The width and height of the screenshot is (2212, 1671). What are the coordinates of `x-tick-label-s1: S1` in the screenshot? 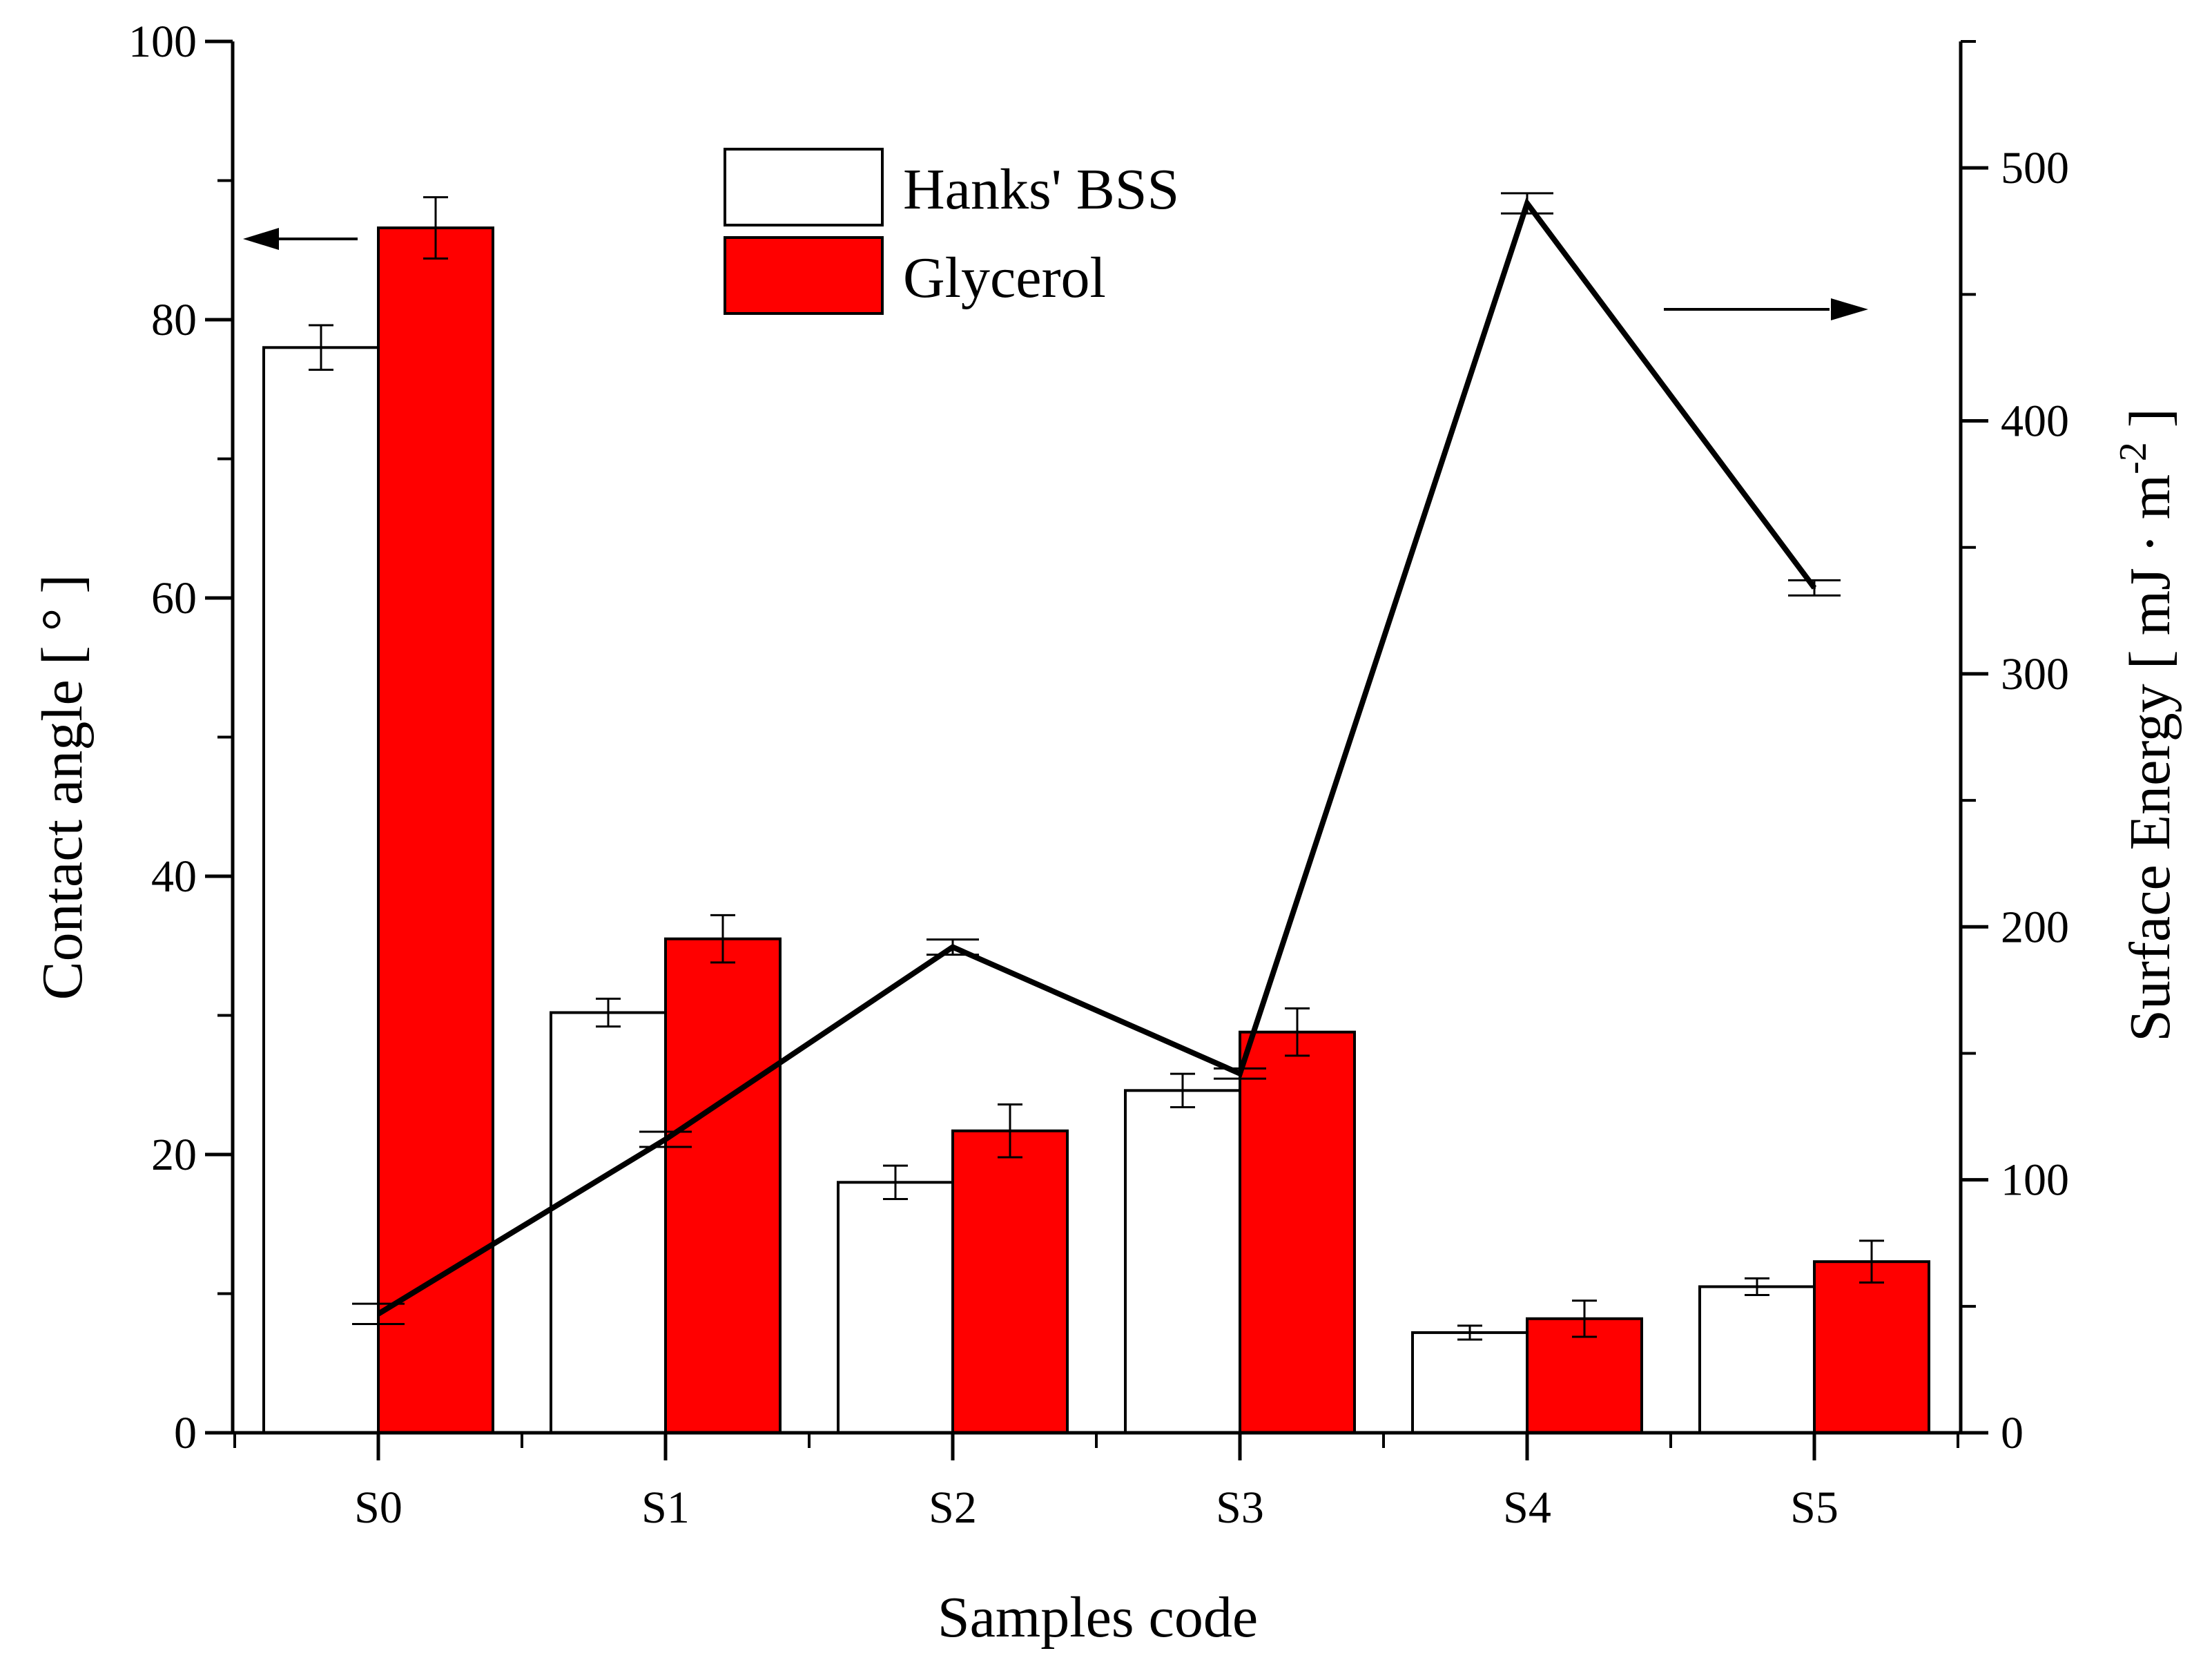 It's located at (665, 1508).